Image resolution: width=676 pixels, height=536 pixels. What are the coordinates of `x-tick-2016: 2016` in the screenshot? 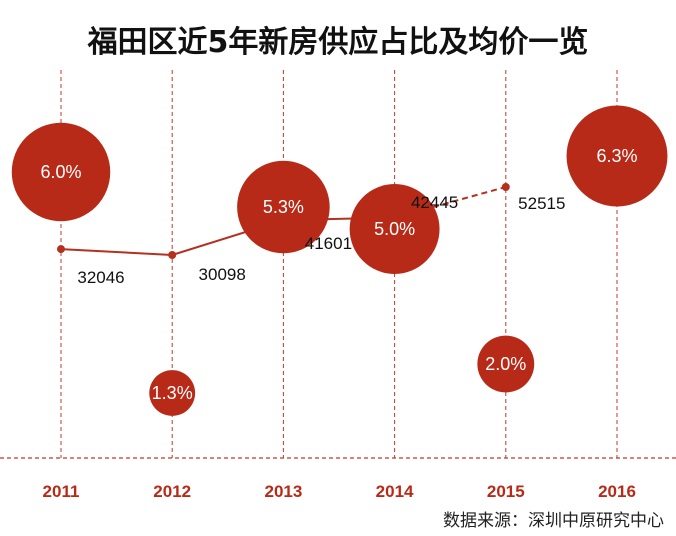 It's located at (617, 491).